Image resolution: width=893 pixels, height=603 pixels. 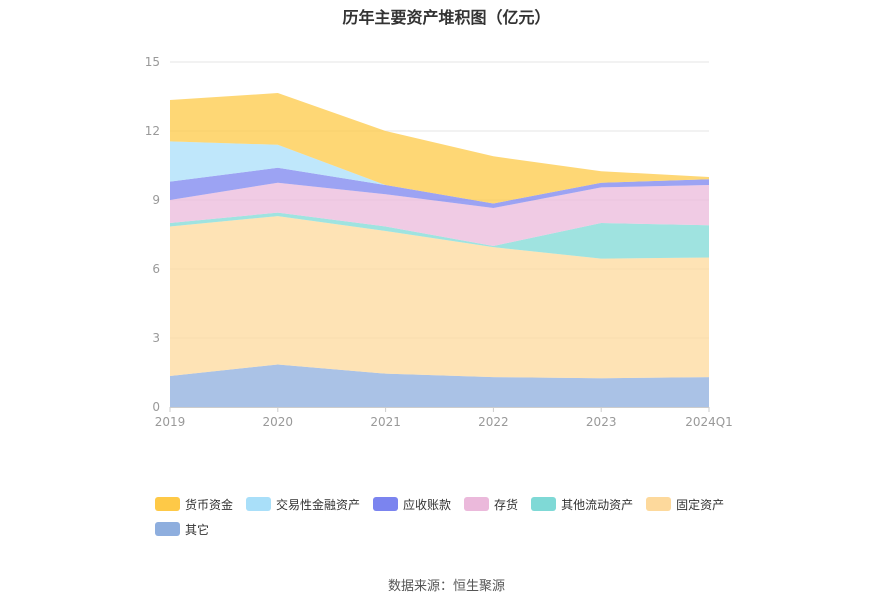 I want to click on legend-item: 交易性金融资产, so click(x=303, y=504).